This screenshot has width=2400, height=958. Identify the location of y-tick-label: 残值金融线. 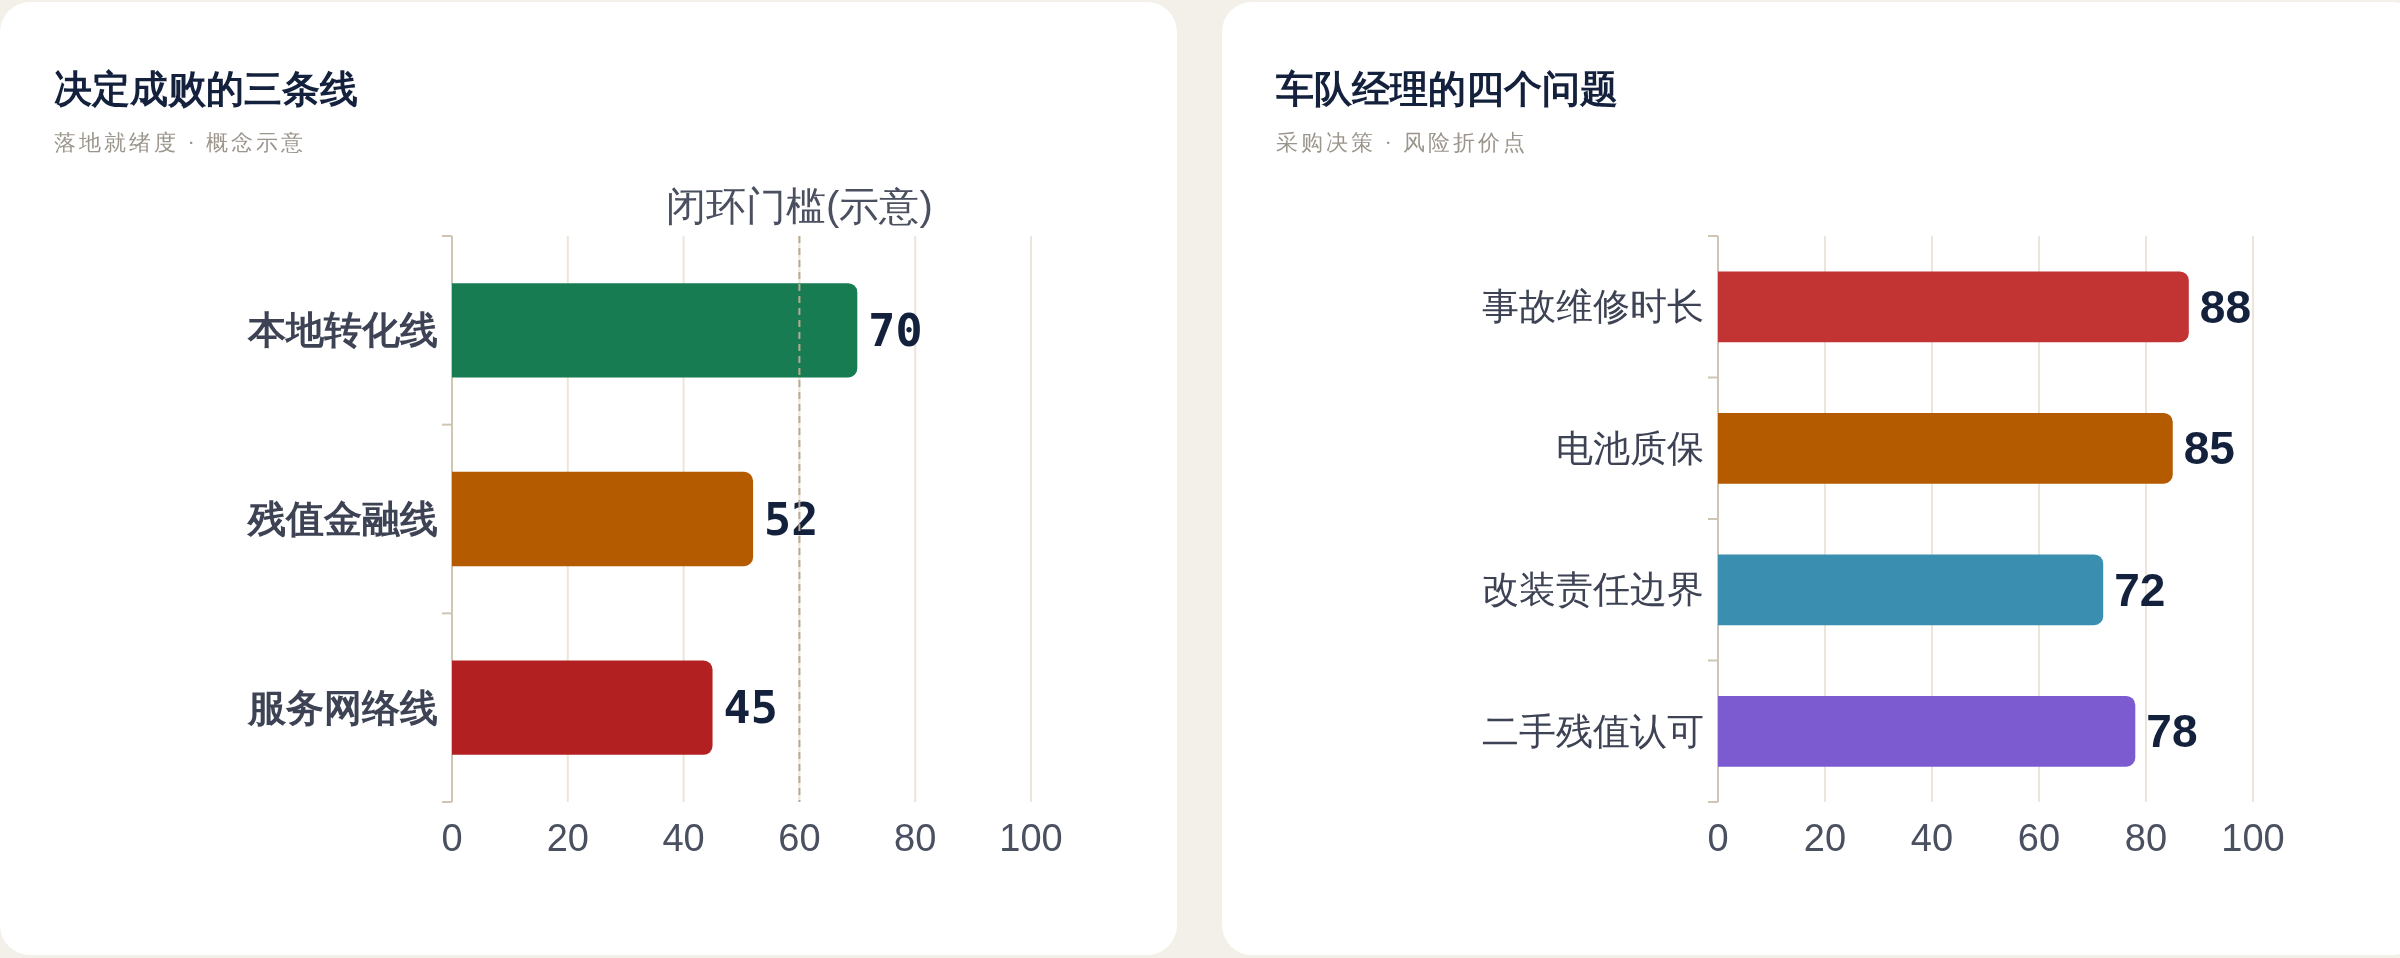
(342, 519).